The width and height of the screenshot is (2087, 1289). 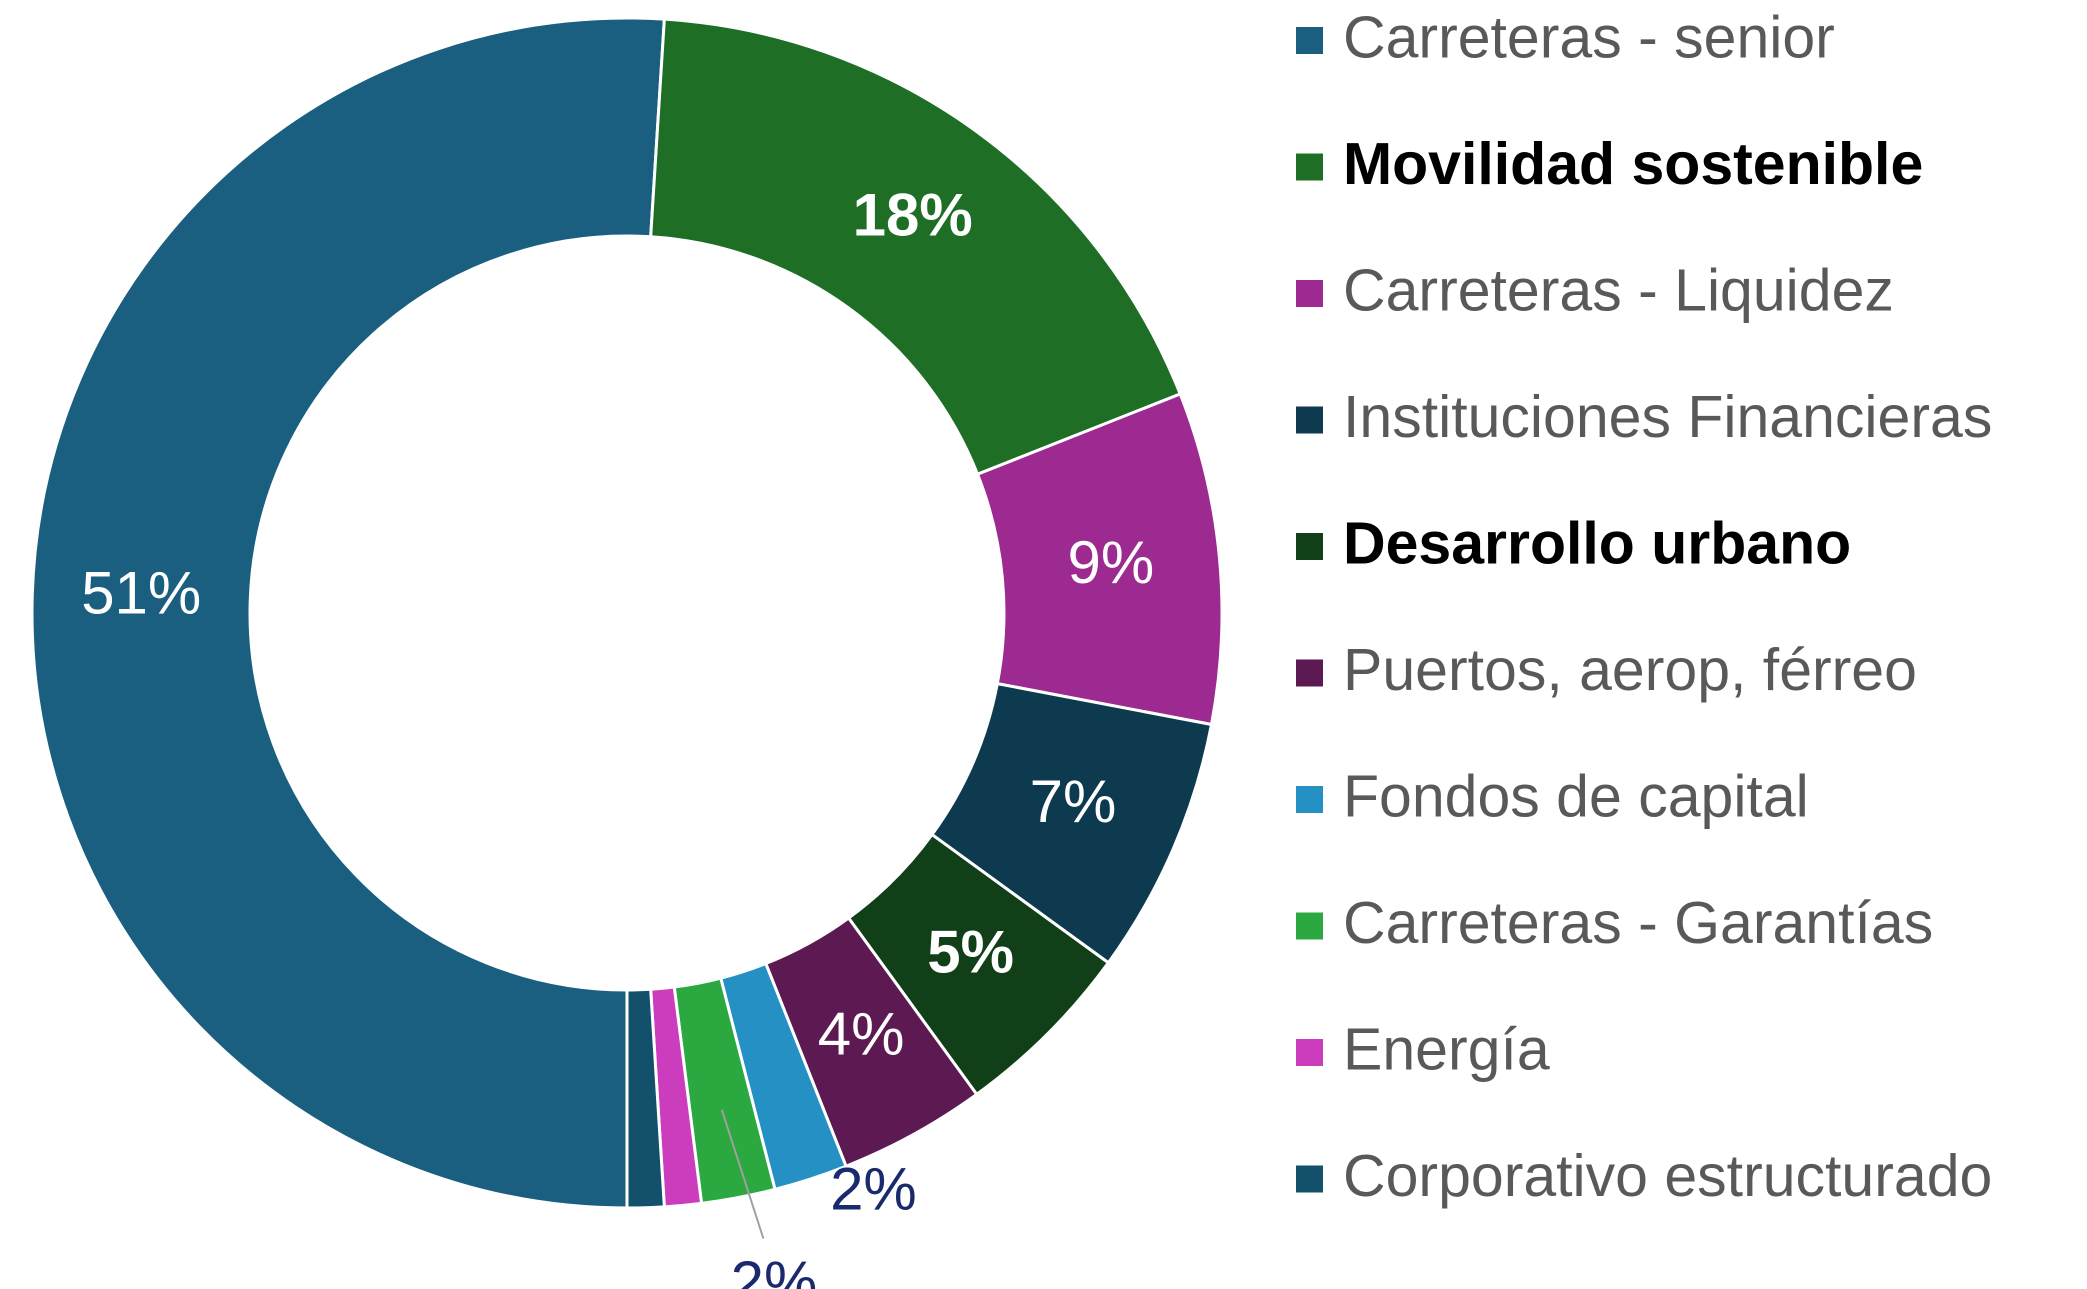 What do you see at coordinates (141, 593) in the screenshot?
I see `data-label: 51%` at bounding box center [141, 593].